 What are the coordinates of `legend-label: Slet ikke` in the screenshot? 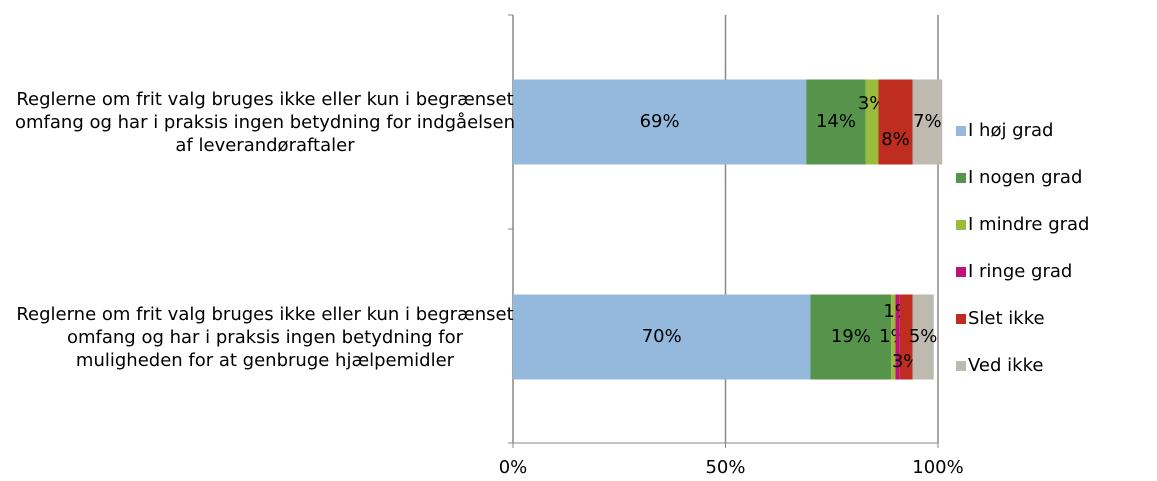 It's located at (1006, 318).